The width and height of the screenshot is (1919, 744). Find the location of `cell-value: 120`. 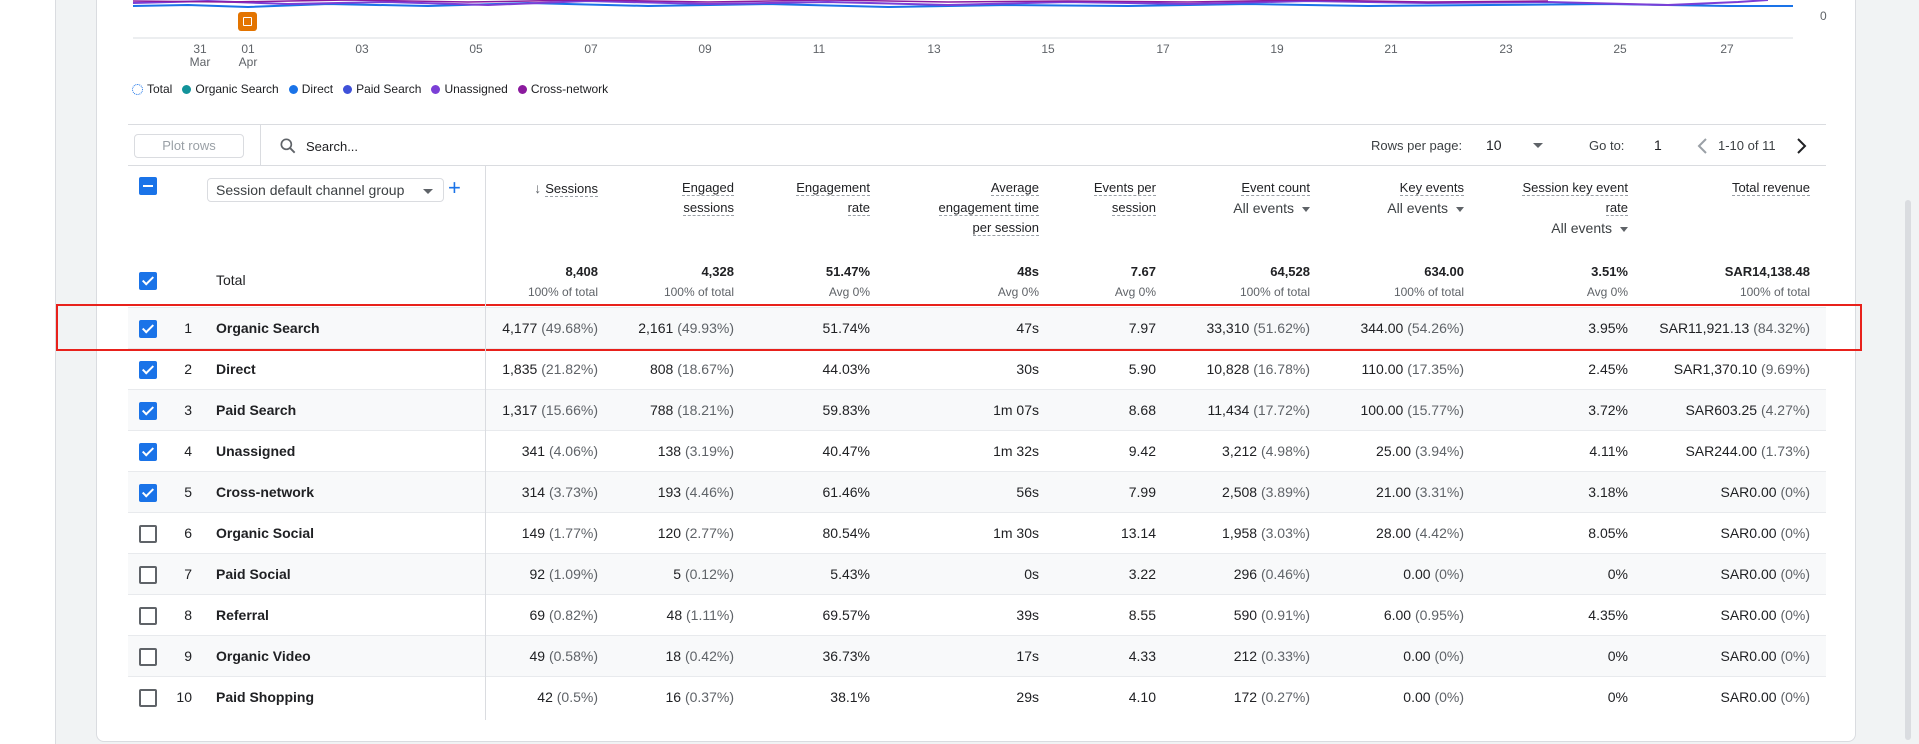

cell-value: 120 is located at coordinates (669, 533).